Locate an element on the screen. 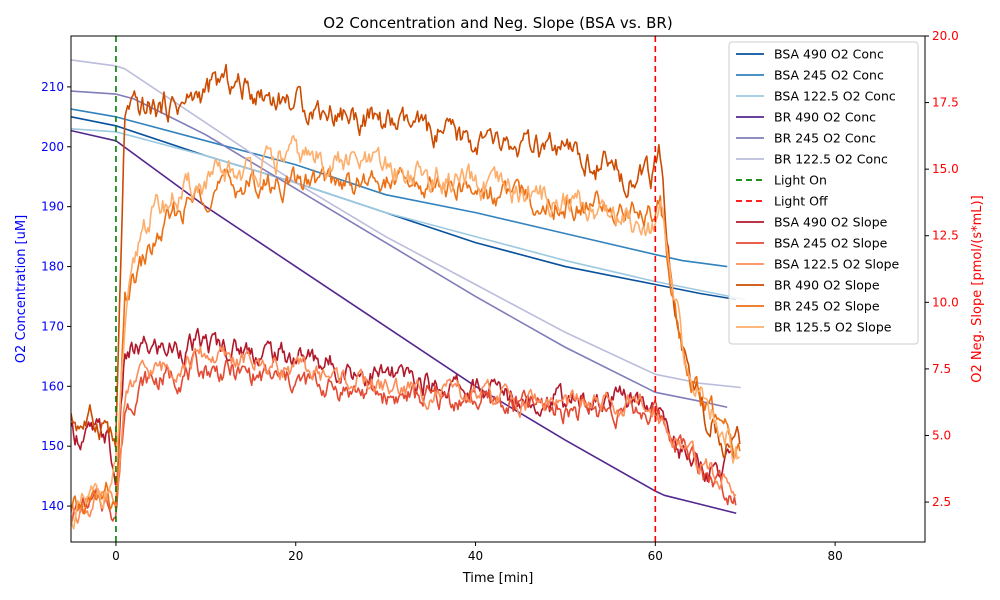  legend-label: BR 490 O2 Slope is located at coordinates (827, 285).